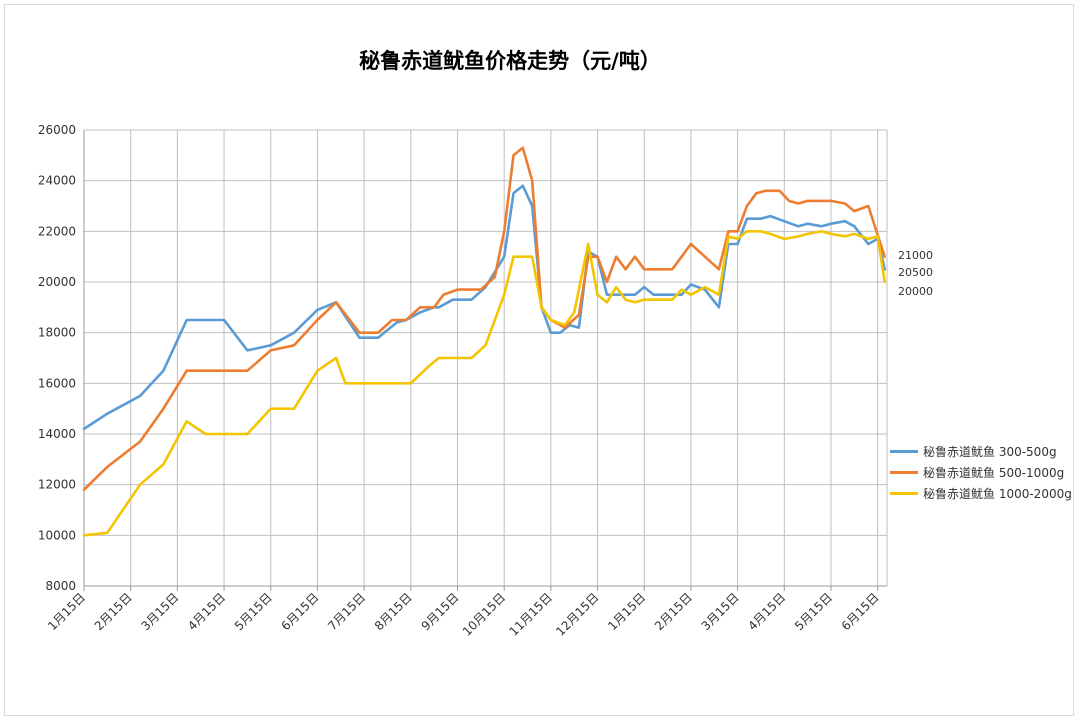 The height and width of the screenshot is (726, 1080). What do you see at coordinates (440, 611) in the screenshot?
I see `x-tick-label: 9月15日` at bounding box center [440, 611].